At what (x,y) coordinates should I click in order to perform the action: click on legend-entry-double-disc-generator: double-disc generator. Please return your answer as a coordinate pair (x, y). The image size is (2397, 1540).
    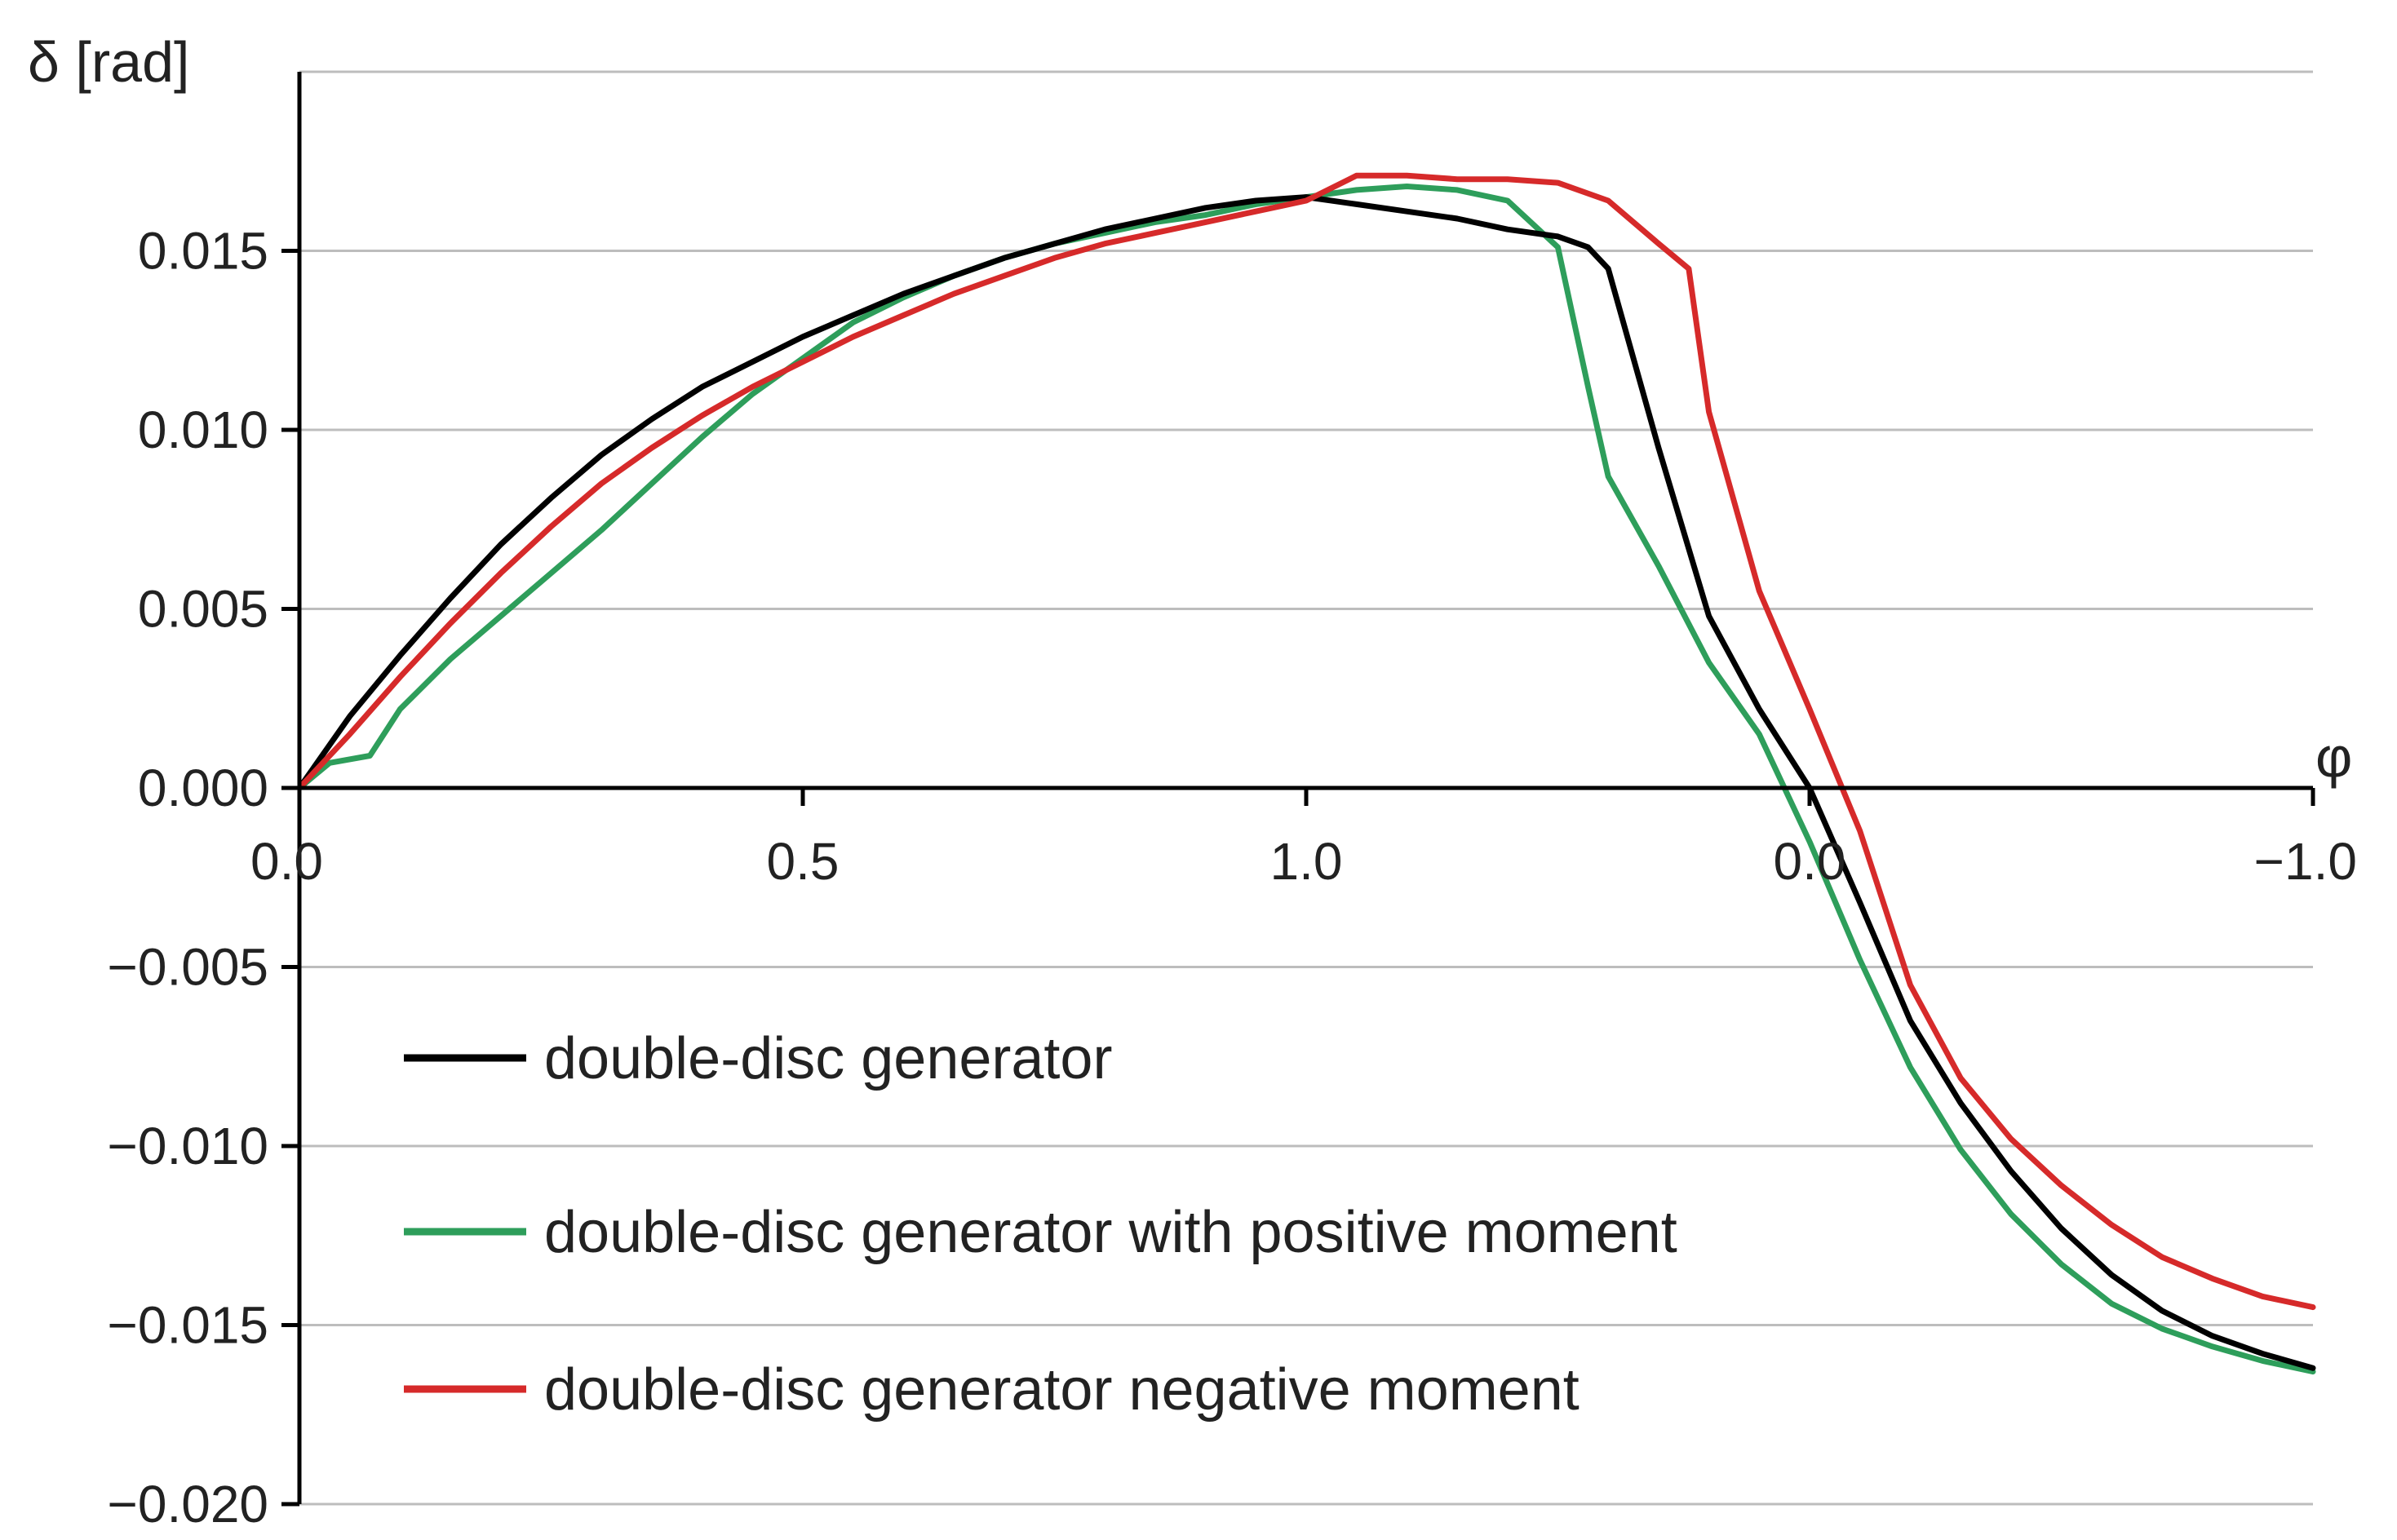
    Looking at the image, I should click on (758, 1058).